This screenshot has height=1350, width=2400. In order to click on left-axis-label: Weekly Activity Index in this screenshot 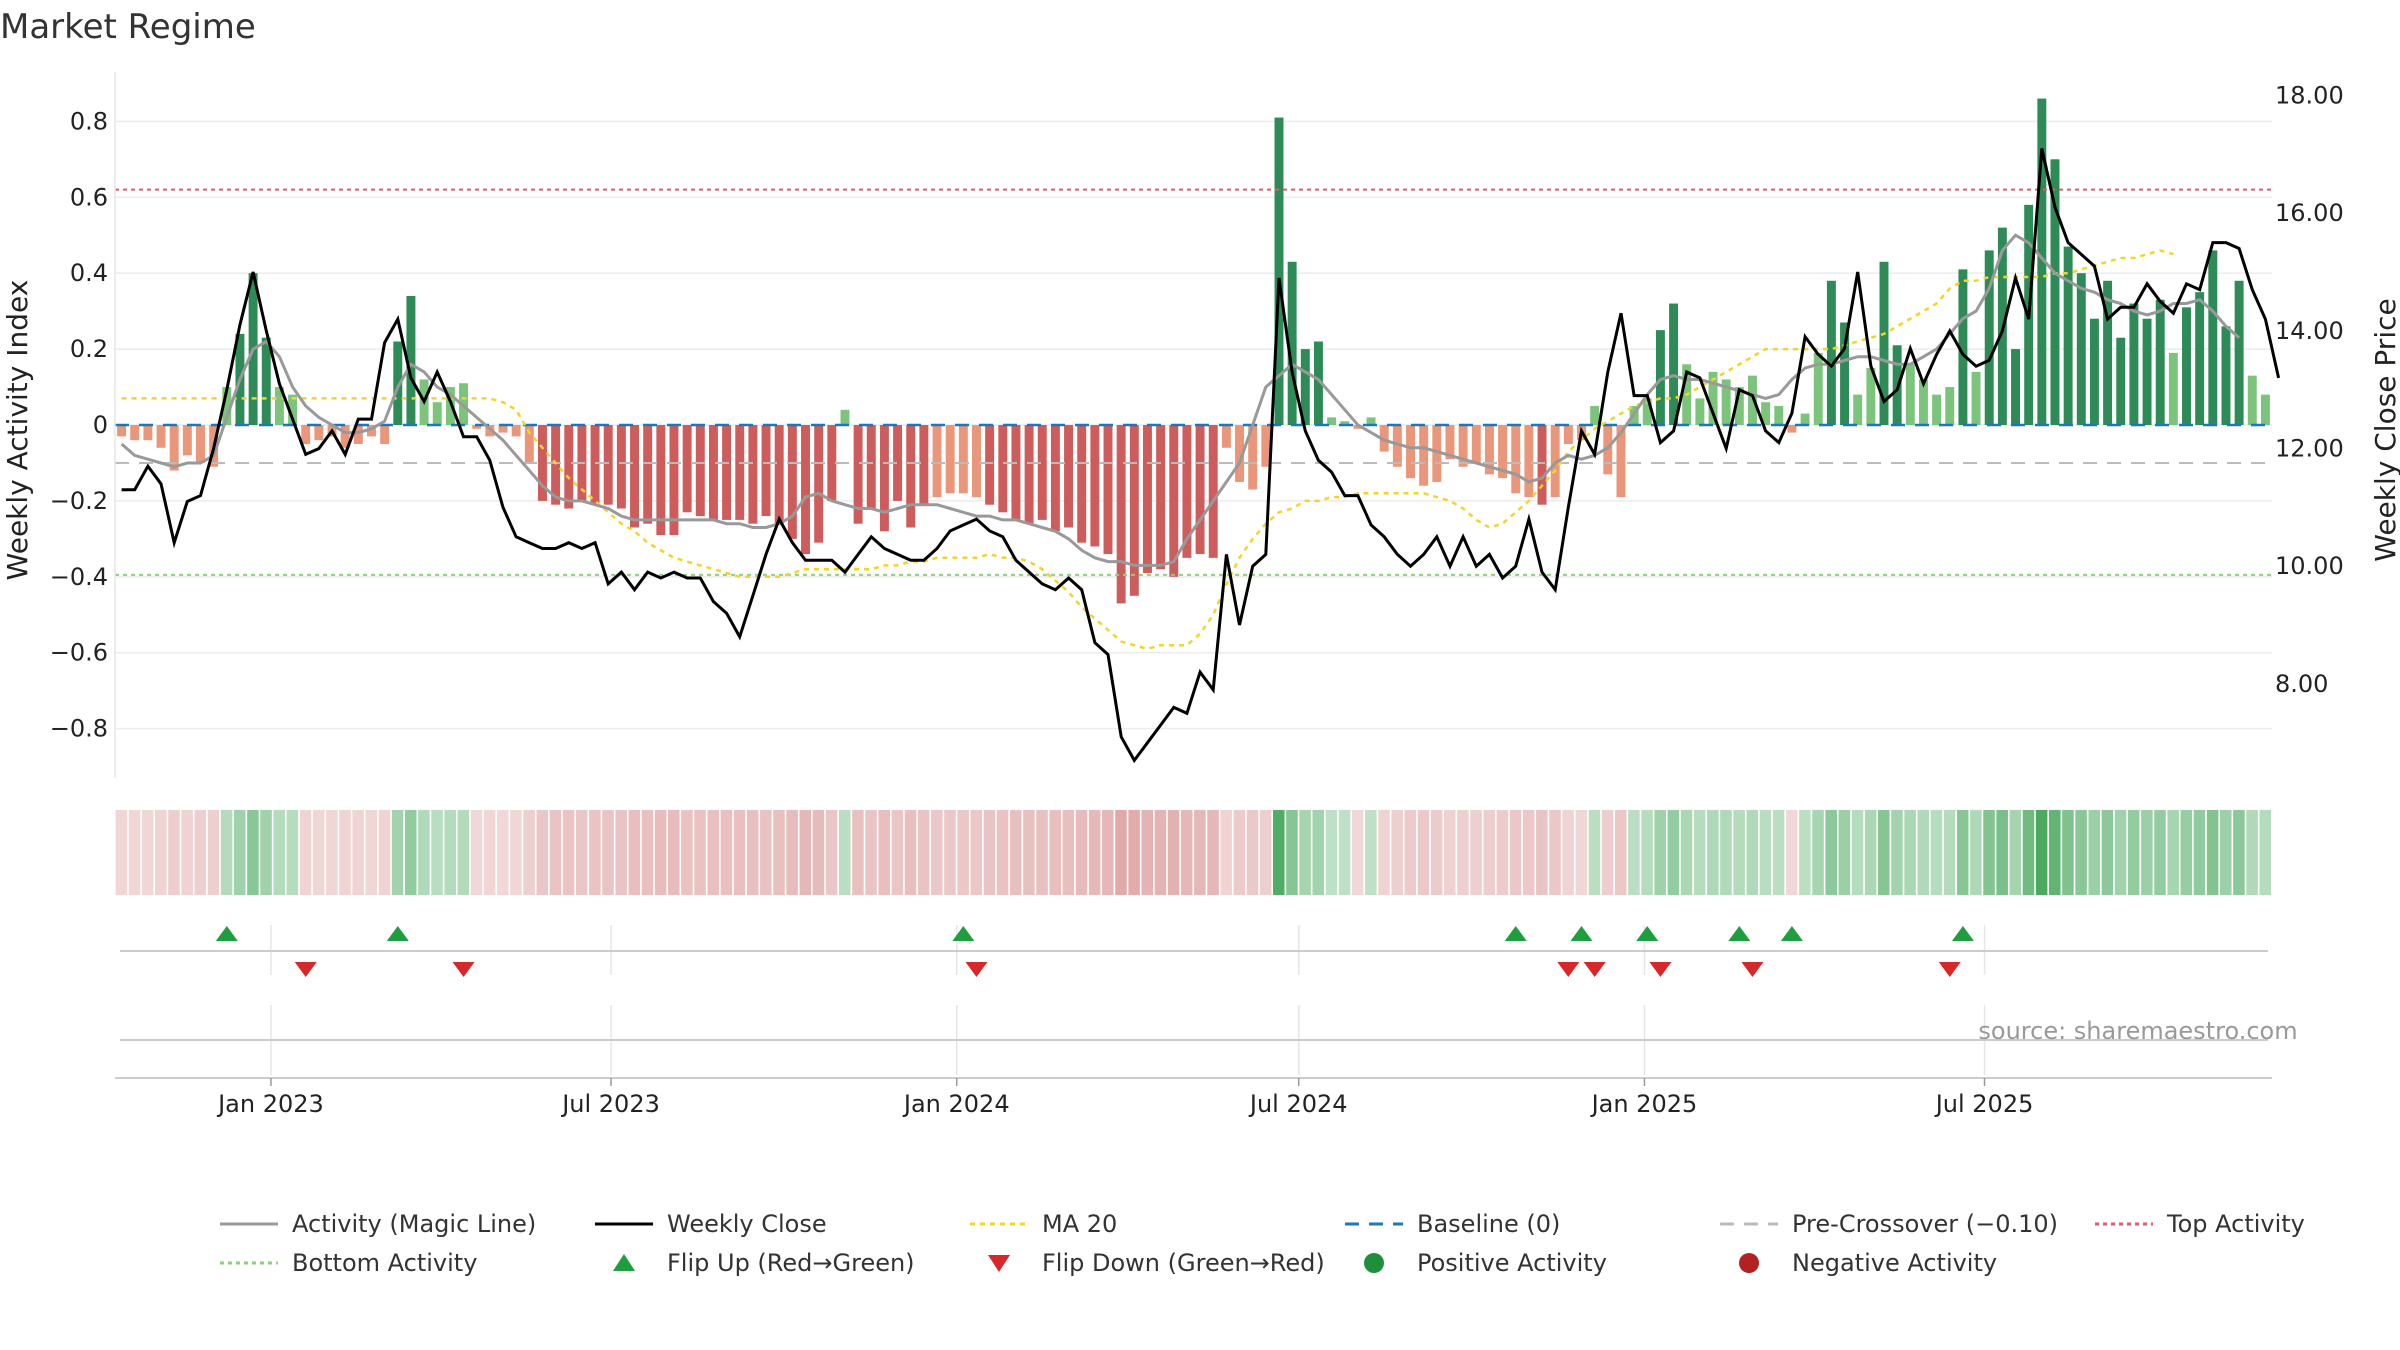, I will do `click(17, 430)`.